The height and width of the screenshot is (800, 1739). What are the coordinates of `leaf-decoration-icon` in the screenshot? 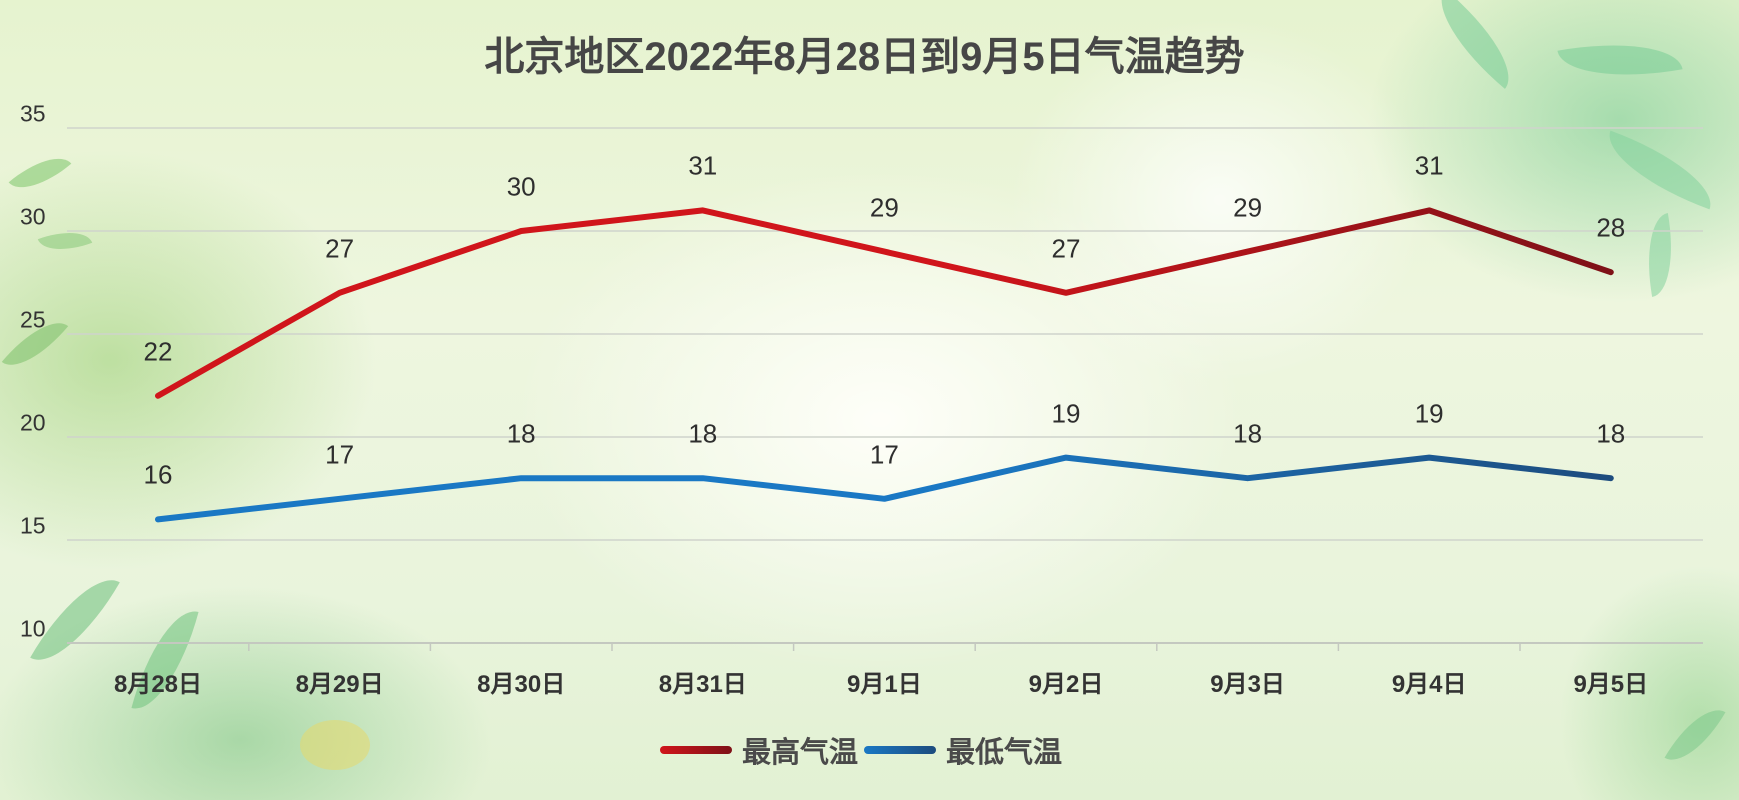 It's located at (335, 745).